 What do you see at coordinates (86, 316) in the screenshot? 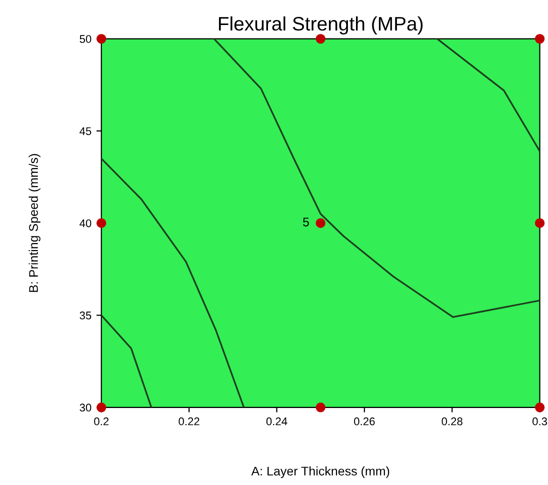
I see `y-tick-label: 35` at bounding box center [86, 316].